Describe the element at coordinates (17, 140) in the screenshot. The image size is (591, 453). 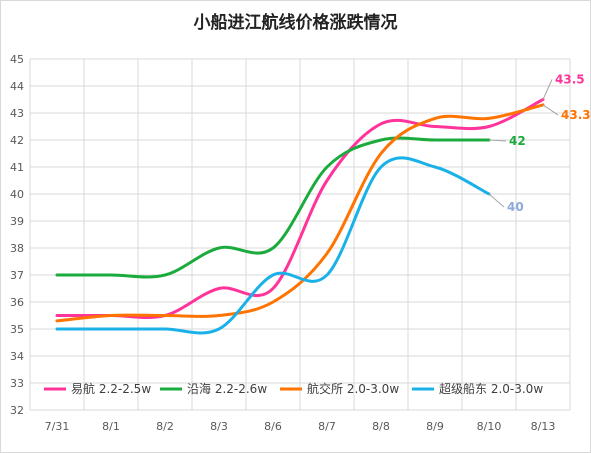
I see `y-tick-label: 42` at that location.